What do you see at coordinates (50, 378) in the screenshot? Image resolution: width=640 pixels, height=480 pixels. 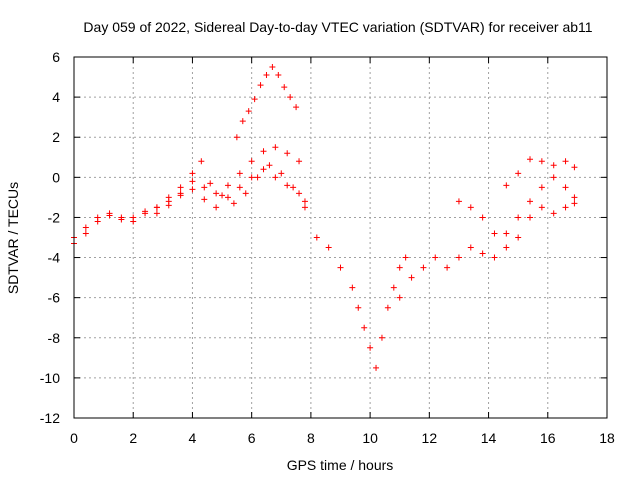 I see `y-tick-label: -10` at bounding box center [50, 378].